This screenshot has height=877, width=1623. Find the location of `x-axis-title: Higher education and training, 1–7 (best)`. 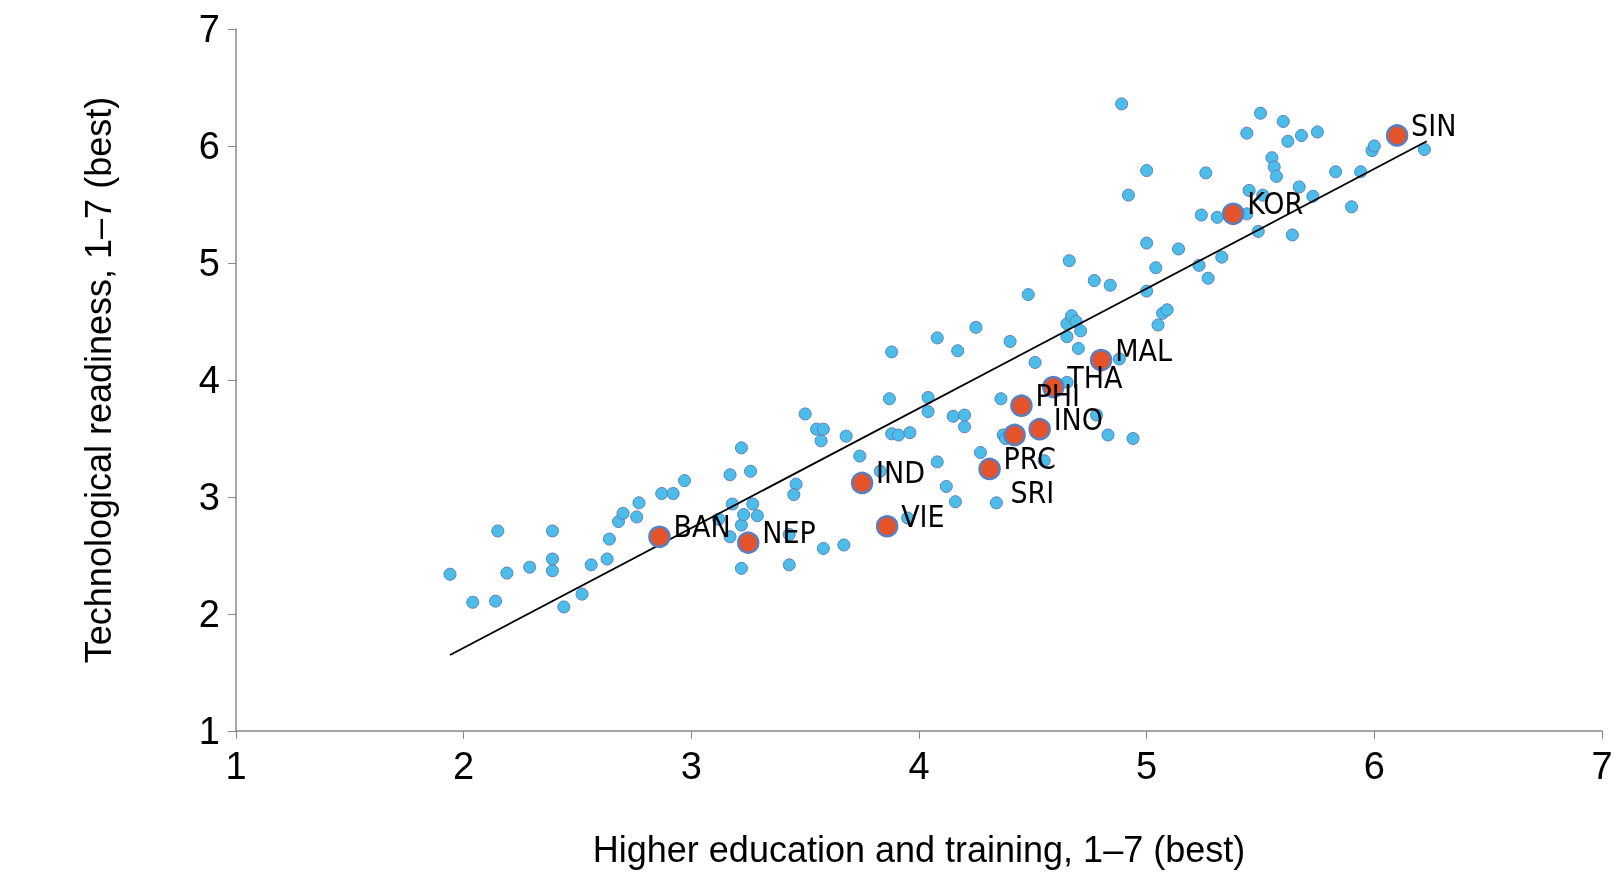

x-axis-title: Higher education and training, 1–7 (best) is located at coordinates (919, 849).